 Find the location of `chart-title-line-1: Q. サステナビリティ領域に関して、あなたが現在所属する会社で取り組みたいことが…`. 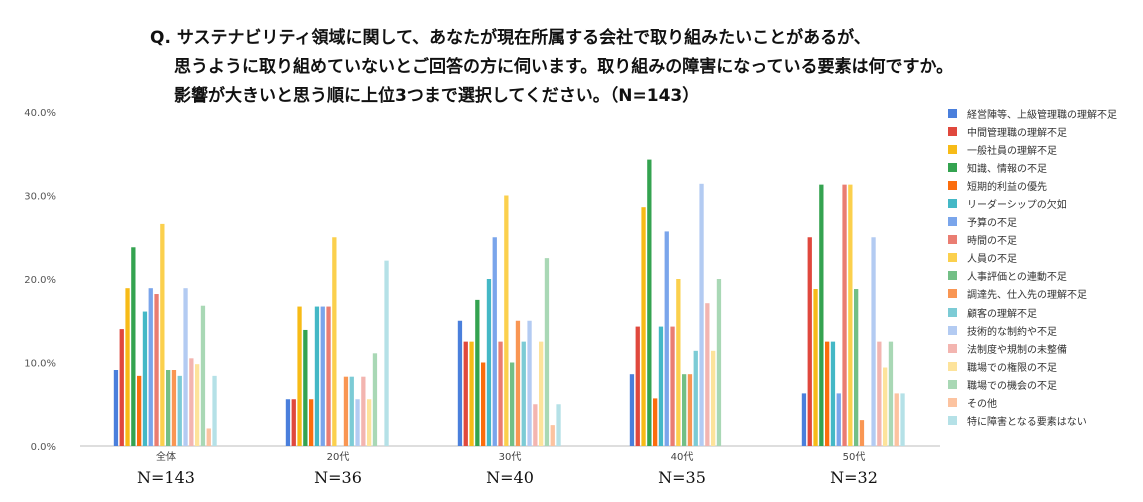

chart-title-line-1: Q. サステナビリティ領域に関して、あなたが現在所属する会社で取り組みたいことが… is located at coordinates (510, 38).